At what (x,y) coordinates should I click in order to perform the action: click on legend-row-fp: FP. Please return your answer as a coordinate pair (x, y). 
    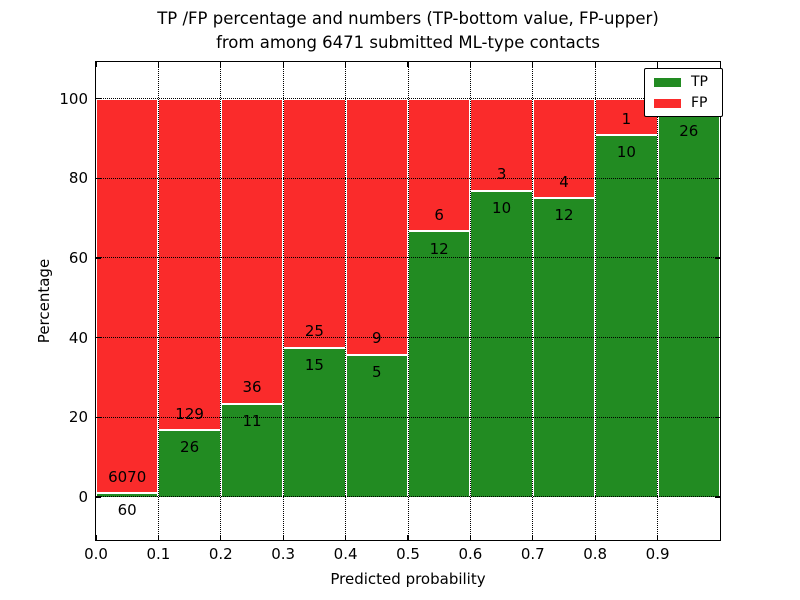
    Looking at the image, I should click on (683, 103).